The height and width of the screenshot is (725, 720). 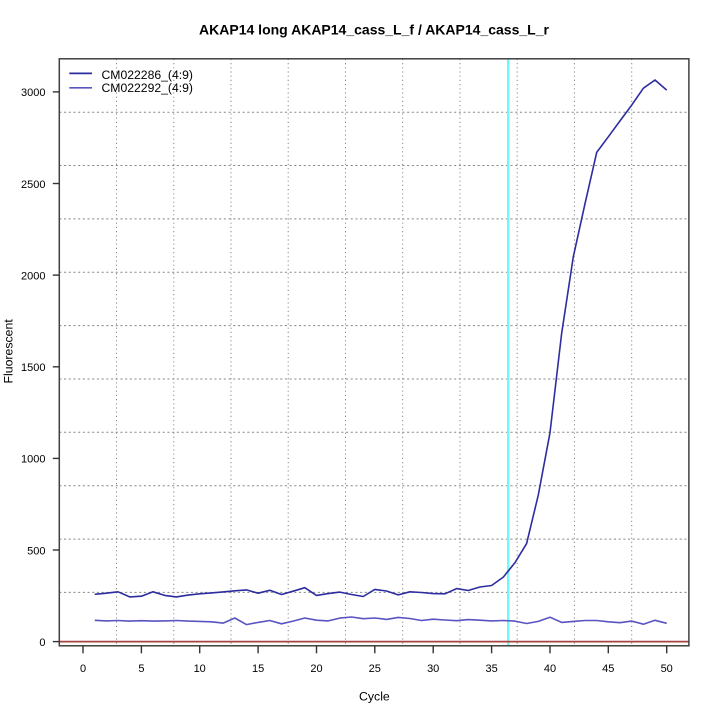 What do you see at coordinates (33, 460) in the screenshot?
I see `svg-text: 1000` at bounding box center [33, 460].